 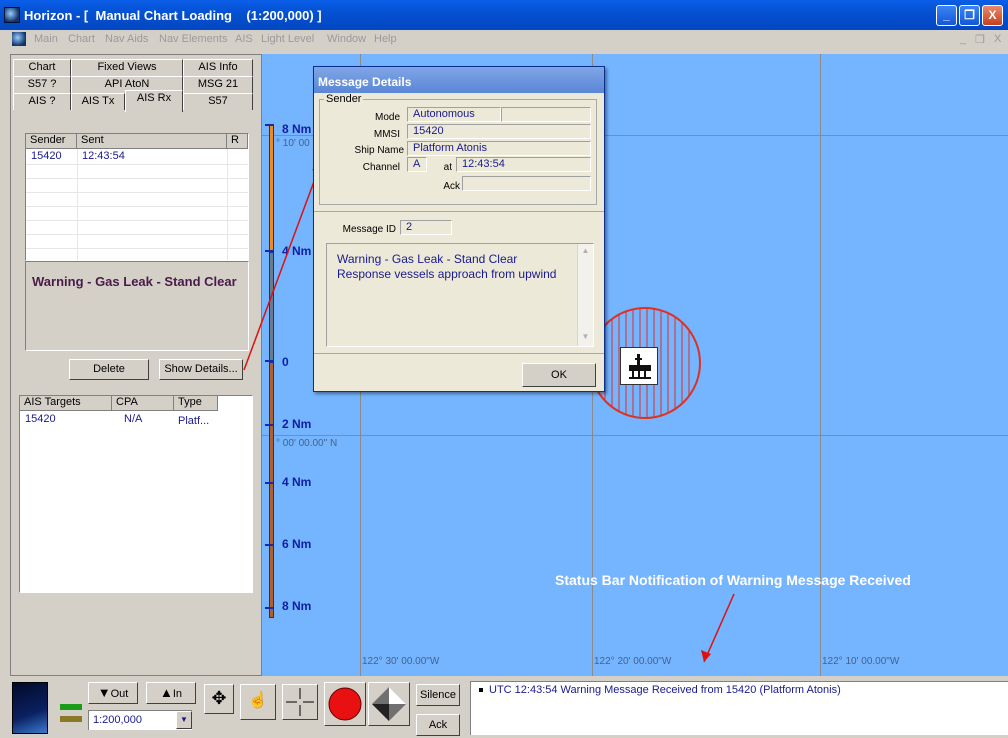 What do you see at coordinates (137, 197) in the screenshot?
I see `messages-list: Sender Sent R 15420 12:43:54` at bounding box center [137, 197].